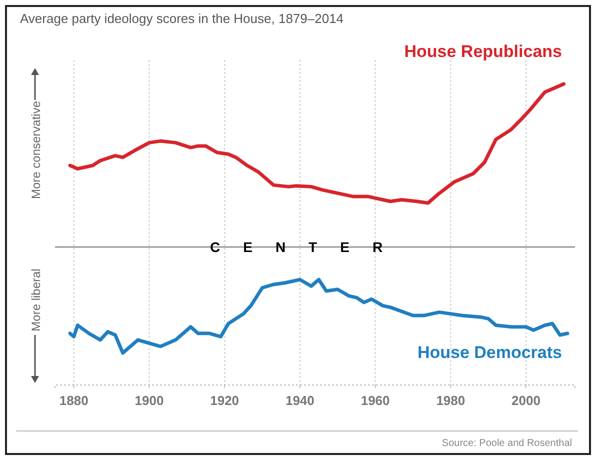 This screenshot has width=596, height=460. I want to click on x-tick-label: 1900, so click(149, 400).